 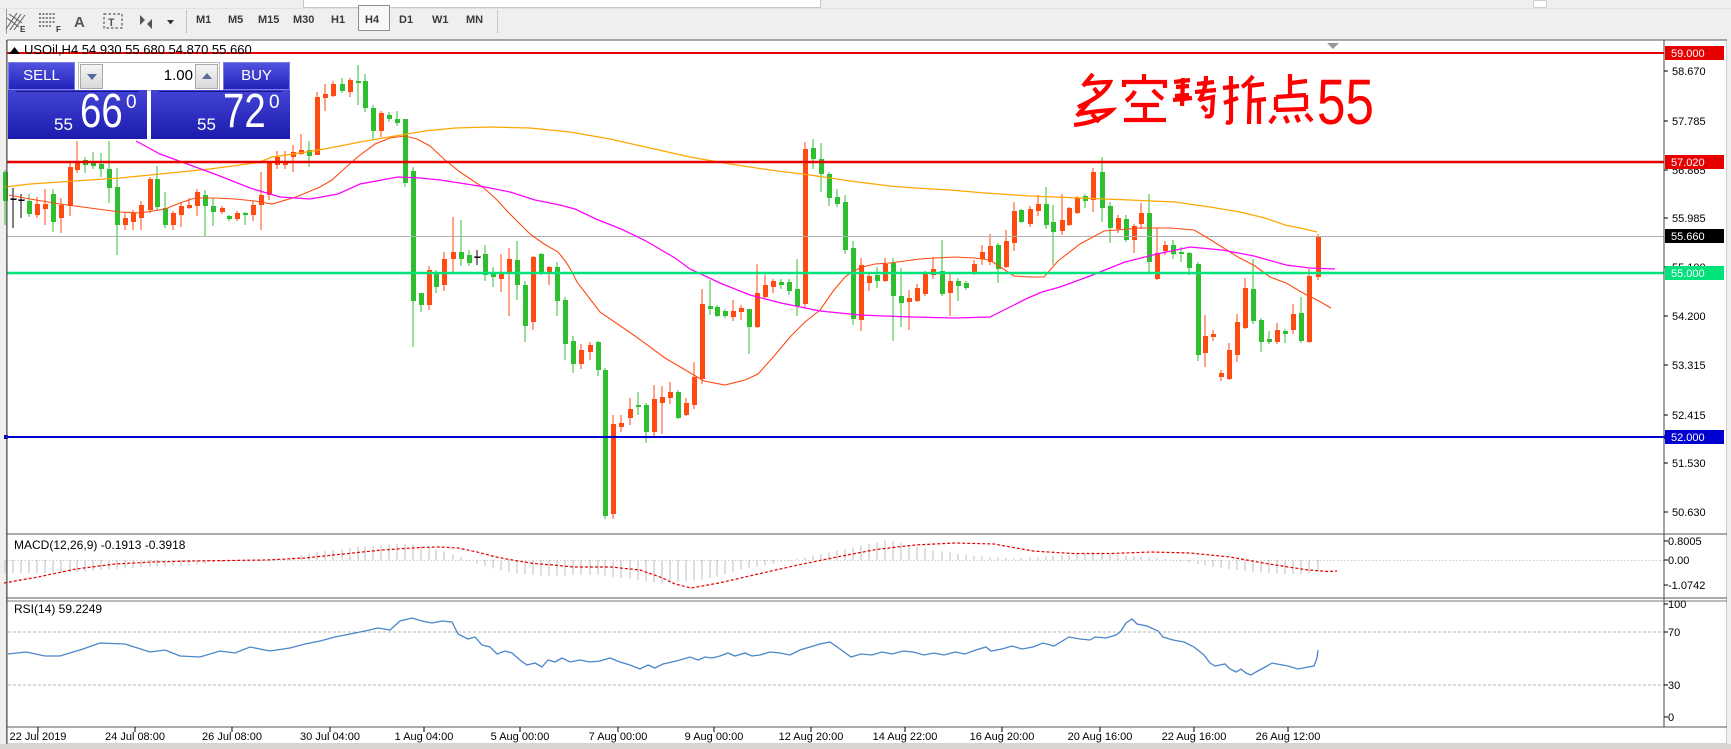 What do you see at coordinates (1689, 464) in the screenshot?
I see `svg-text: 51.530` at bounding box center [1689, 464].